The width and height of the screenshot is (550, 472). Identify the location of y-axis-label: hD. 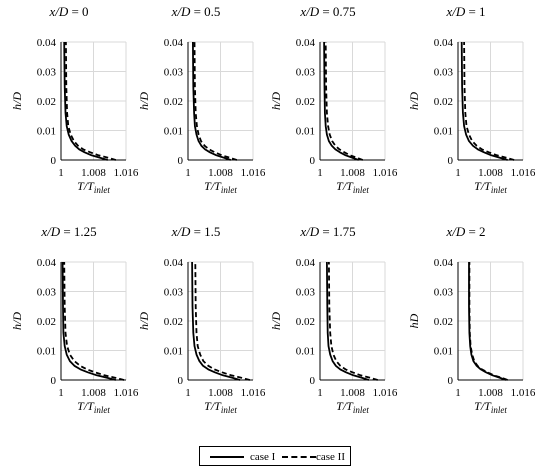
(414, 320).